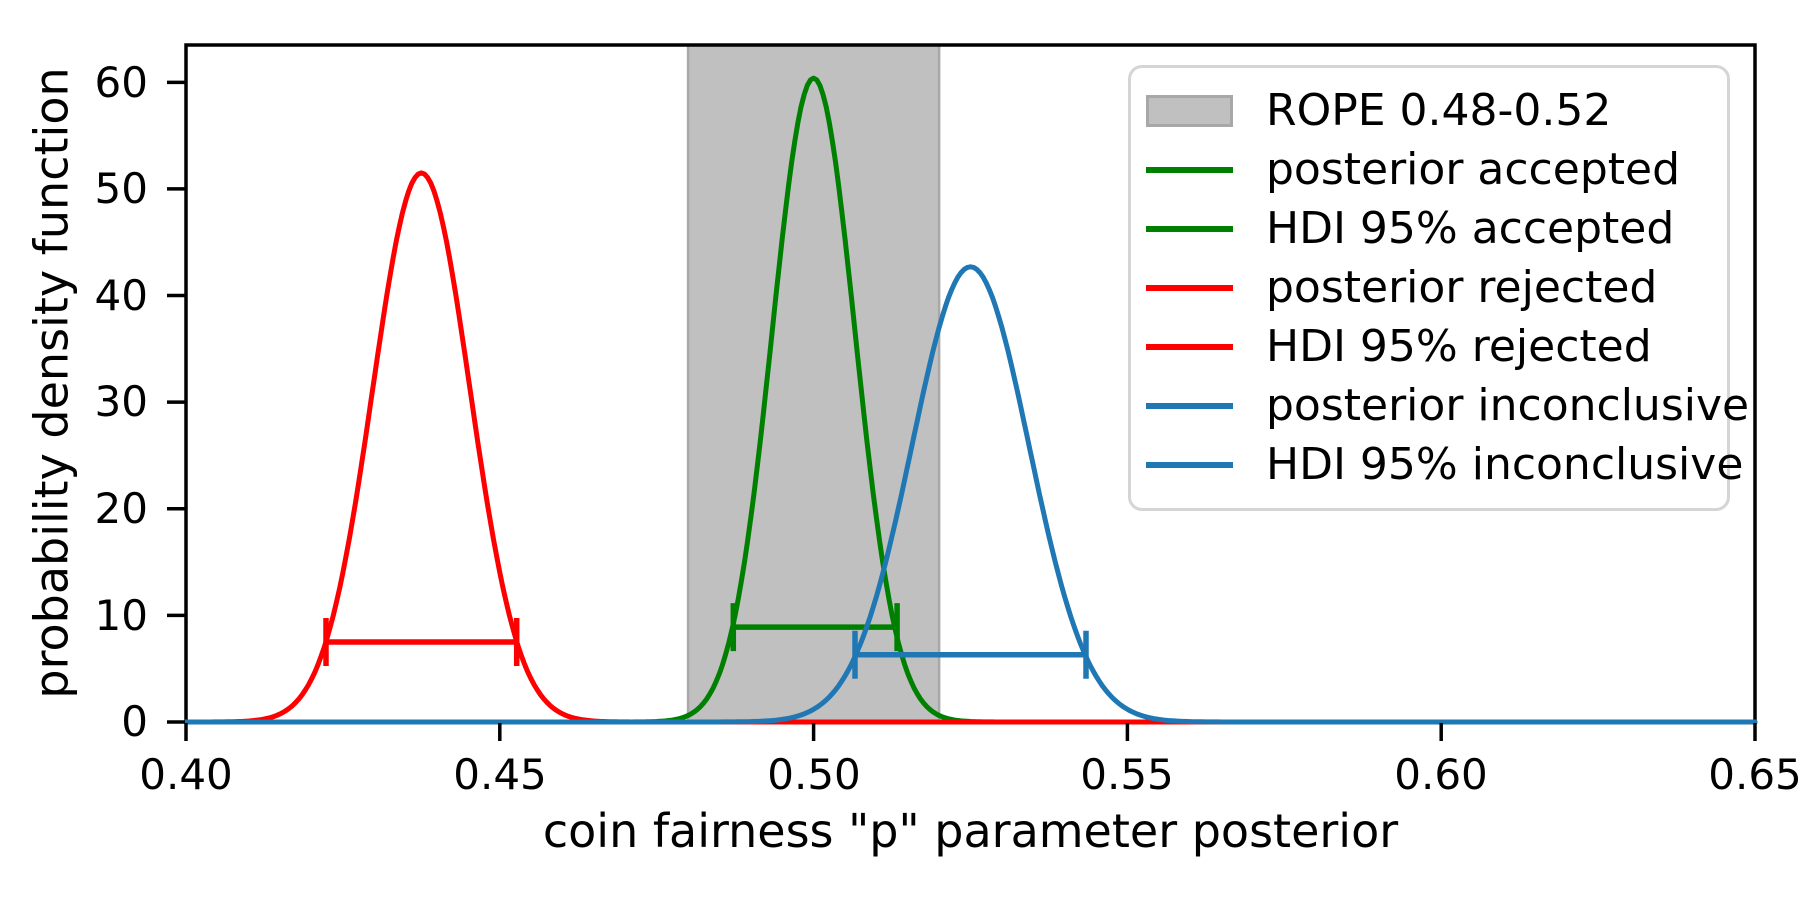  What do you see at coordinates (1189, 288) in the screenshot?
I see `legend-swatch-posterior-rejected` at bounding box center [1189, 288].